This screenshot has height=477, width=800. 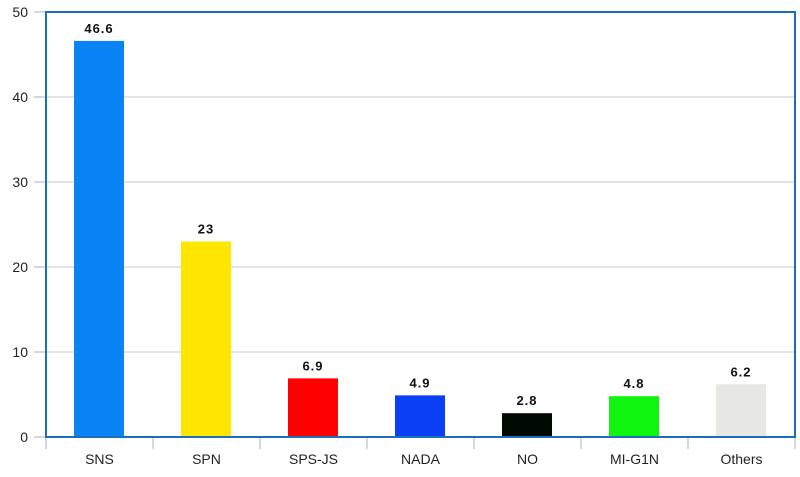 I want to click on bar-spn, so click(x=206, y=339).